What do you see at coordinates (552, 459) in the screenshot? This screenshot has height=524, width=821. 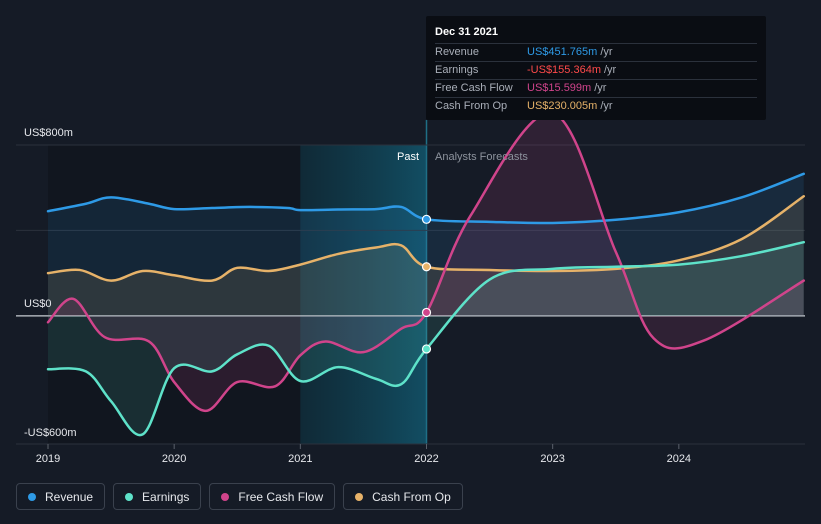 I see `x-tick-label: 2023` at bounding box center [552, 459].